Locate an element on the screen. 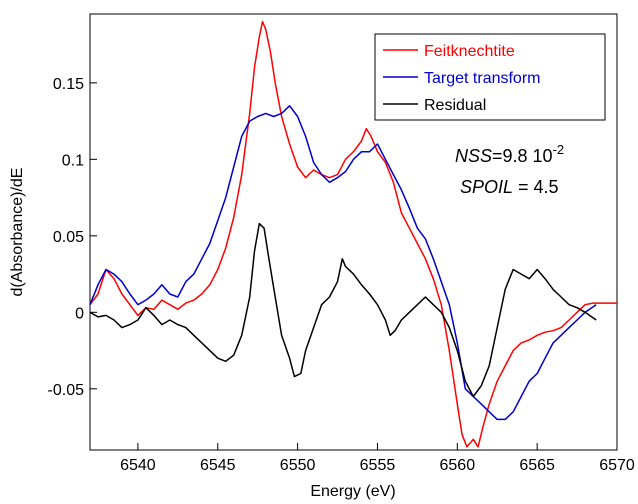 This screenshot has width=638, height=504. legend-label: Feitknechtite is located at coordinates (469, 51).